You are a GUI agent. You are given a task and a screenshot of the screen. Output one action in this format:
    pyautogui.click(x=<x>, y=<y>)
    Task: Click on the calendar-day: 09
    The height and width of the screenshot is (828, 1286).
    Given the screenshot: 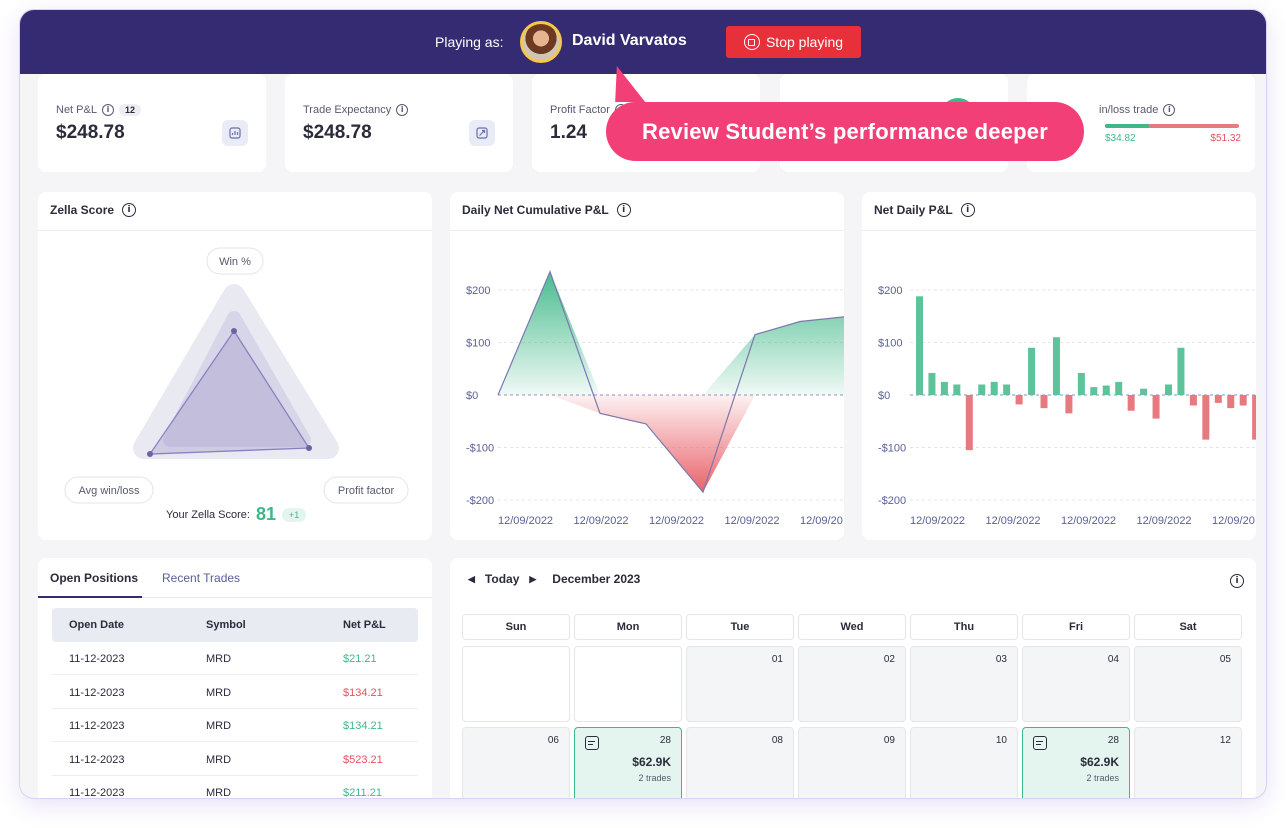 What is the action you would take?
    pyautogui.click(x=852, y=762)
    